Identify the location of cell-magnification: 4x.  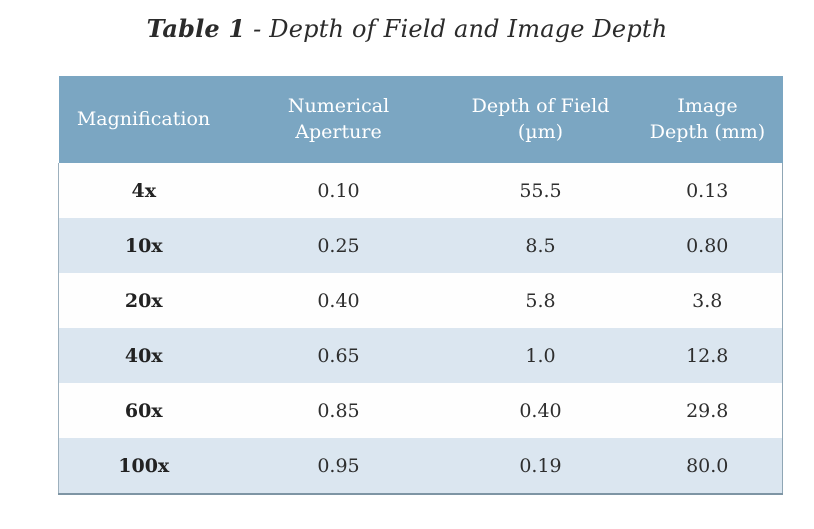
(143, 190).